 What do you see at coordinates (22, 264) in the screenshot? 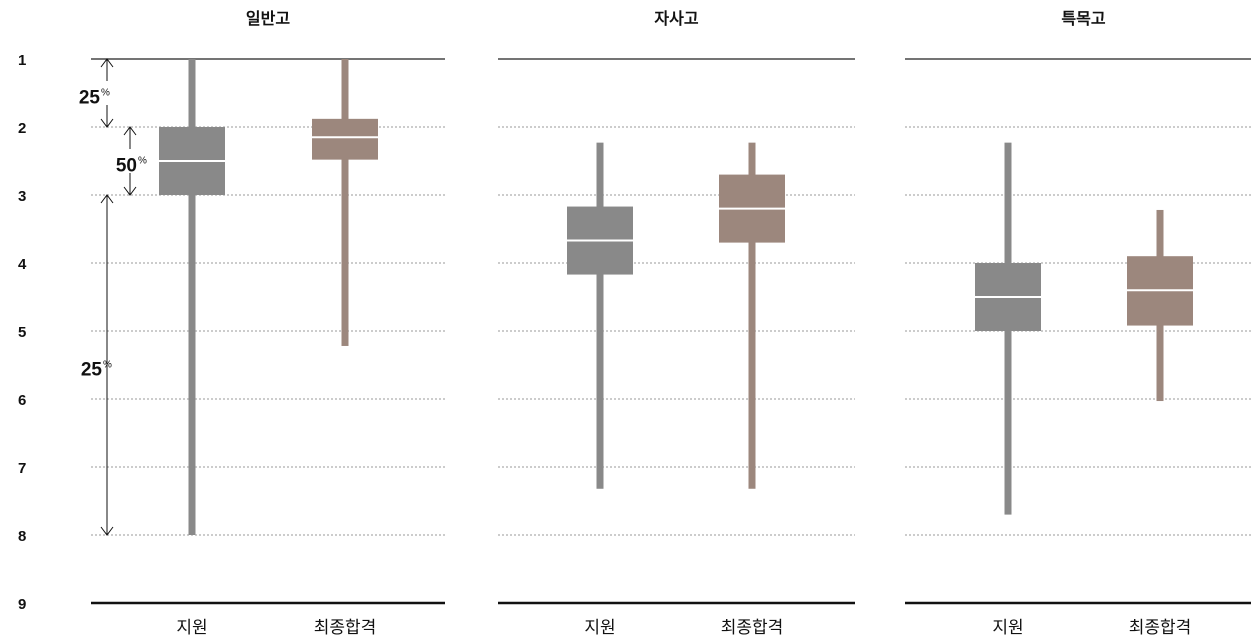
I see `y-tick-label: 4` at bounding box center [22, 264].